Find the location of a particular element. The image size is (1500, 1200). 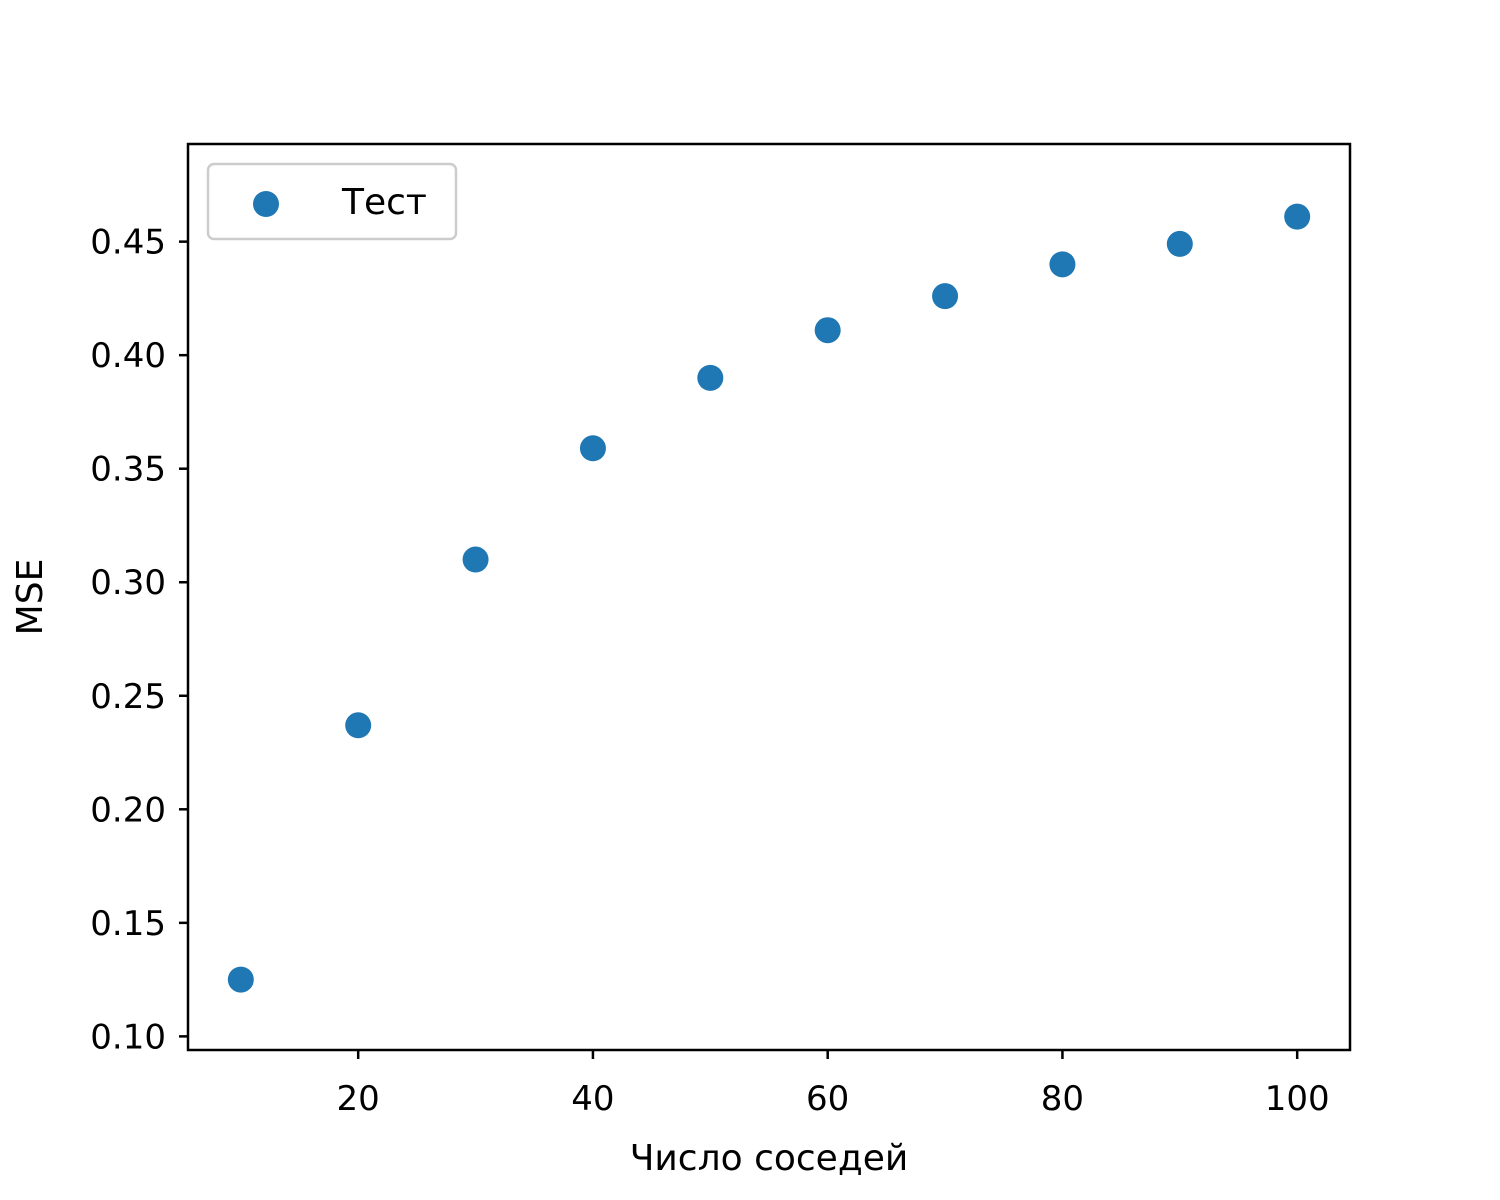

y-axis-label: MSE is located at coordinates (30, 597).